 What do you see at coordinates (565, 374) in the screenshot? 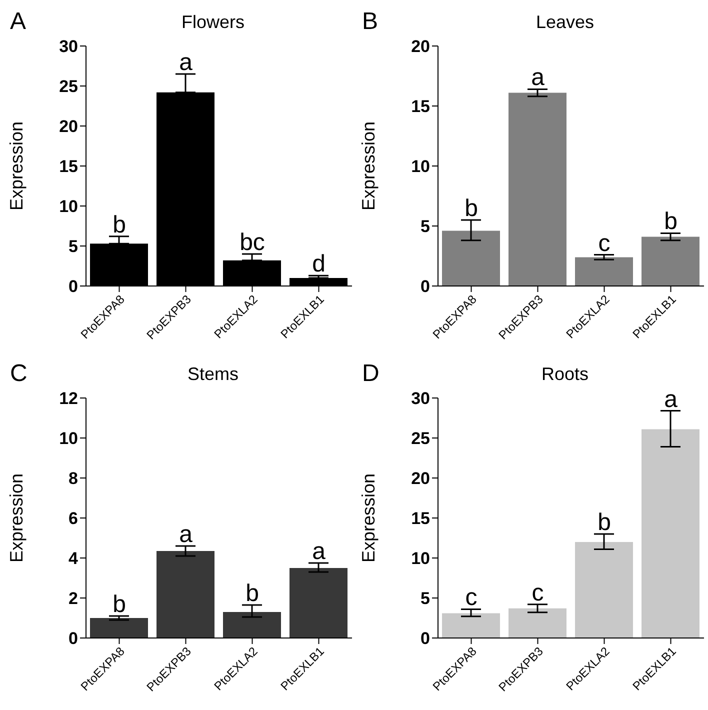
I see `chart-title: Roots` at bounding box center [565, 374].